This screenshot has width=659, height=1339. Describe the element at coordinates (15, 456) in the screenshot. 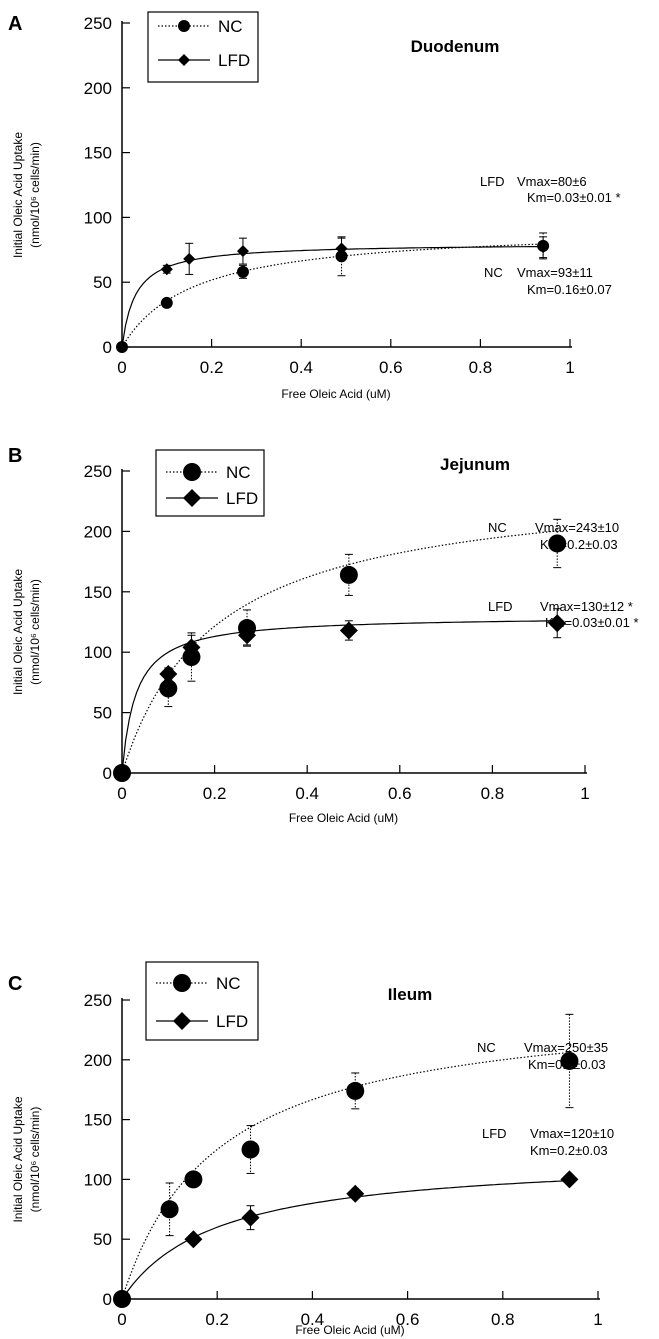

I see `panel-letter: B` at that location.